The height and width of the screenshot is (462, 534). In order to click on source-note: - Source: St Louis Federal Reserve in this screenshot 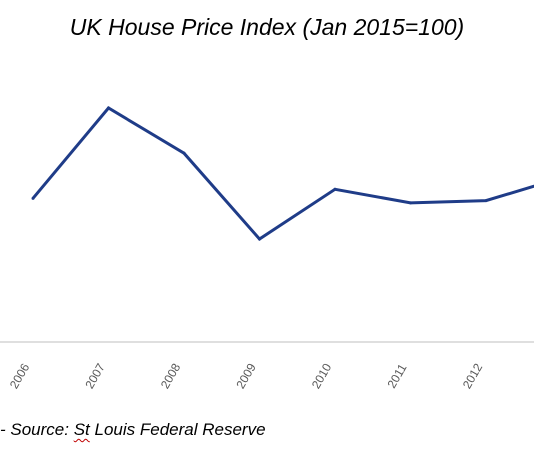, I will do `click(133, 430)`.